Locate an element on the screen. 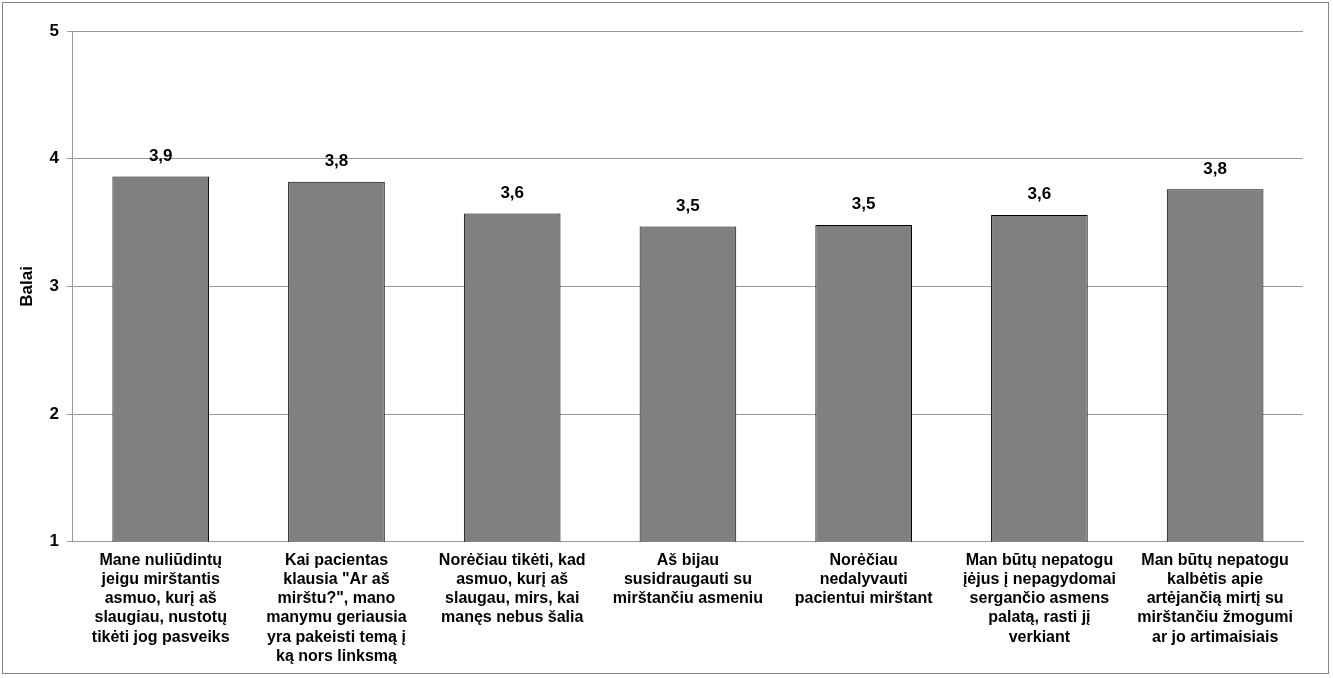 This screenshot has height=678, width=1333. y-tick-label: 4 is located at coordinates (54, 158).